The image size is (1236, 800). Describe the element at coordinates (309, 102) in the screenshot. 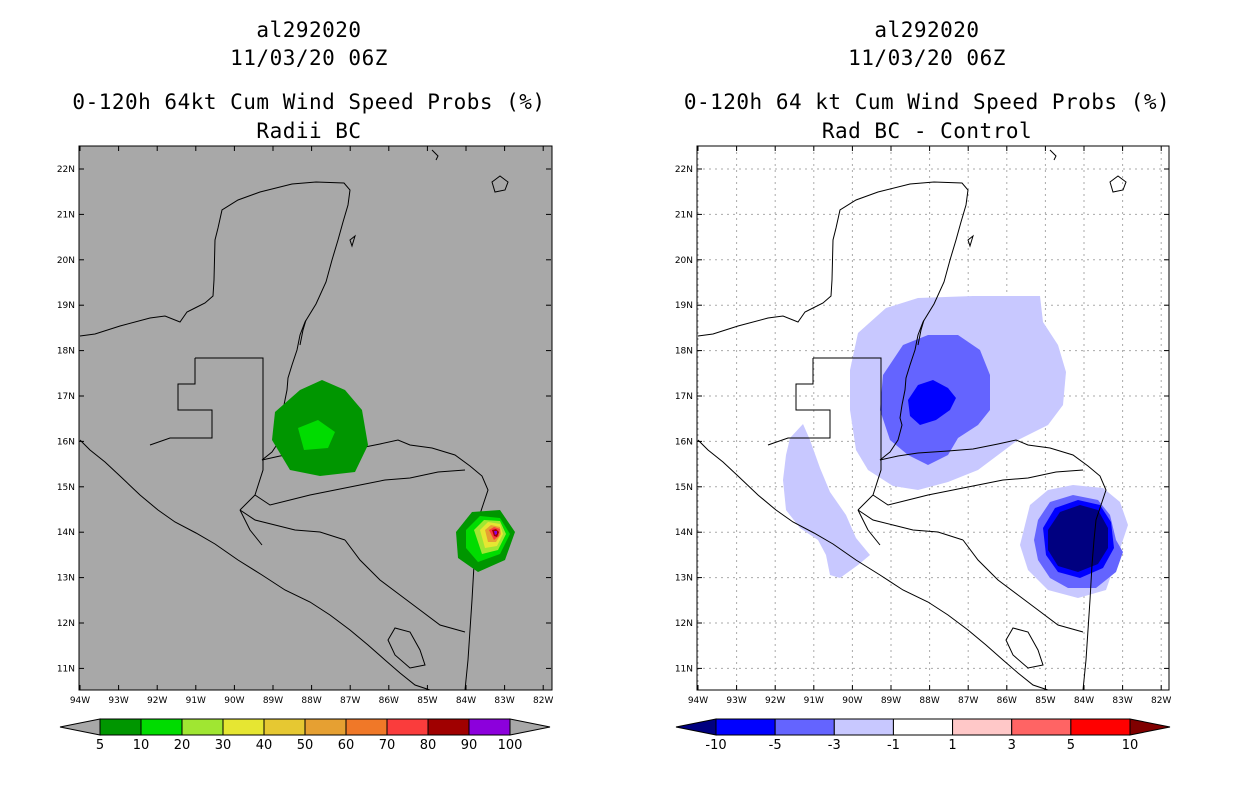

I see `product-title: 0-120h 64kt Cum Wind Speed Probs (%)` at that location.